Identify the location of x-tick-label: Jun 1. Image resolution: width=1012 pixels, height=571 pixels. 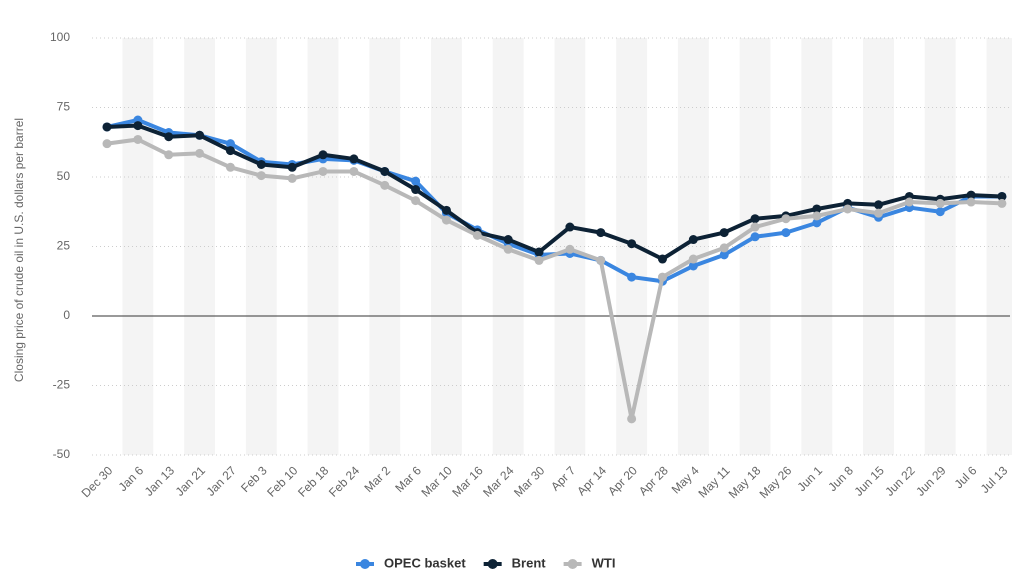
(809, 478).